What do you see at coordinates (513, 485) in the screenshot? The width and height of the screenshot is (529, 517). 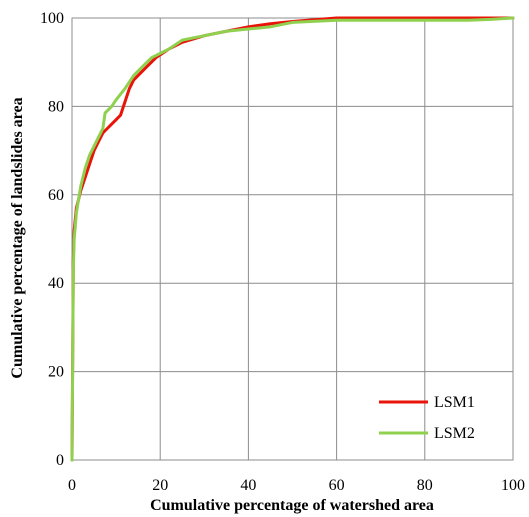 I see `x-tick-label: 100` at bounding box center [513, 485].